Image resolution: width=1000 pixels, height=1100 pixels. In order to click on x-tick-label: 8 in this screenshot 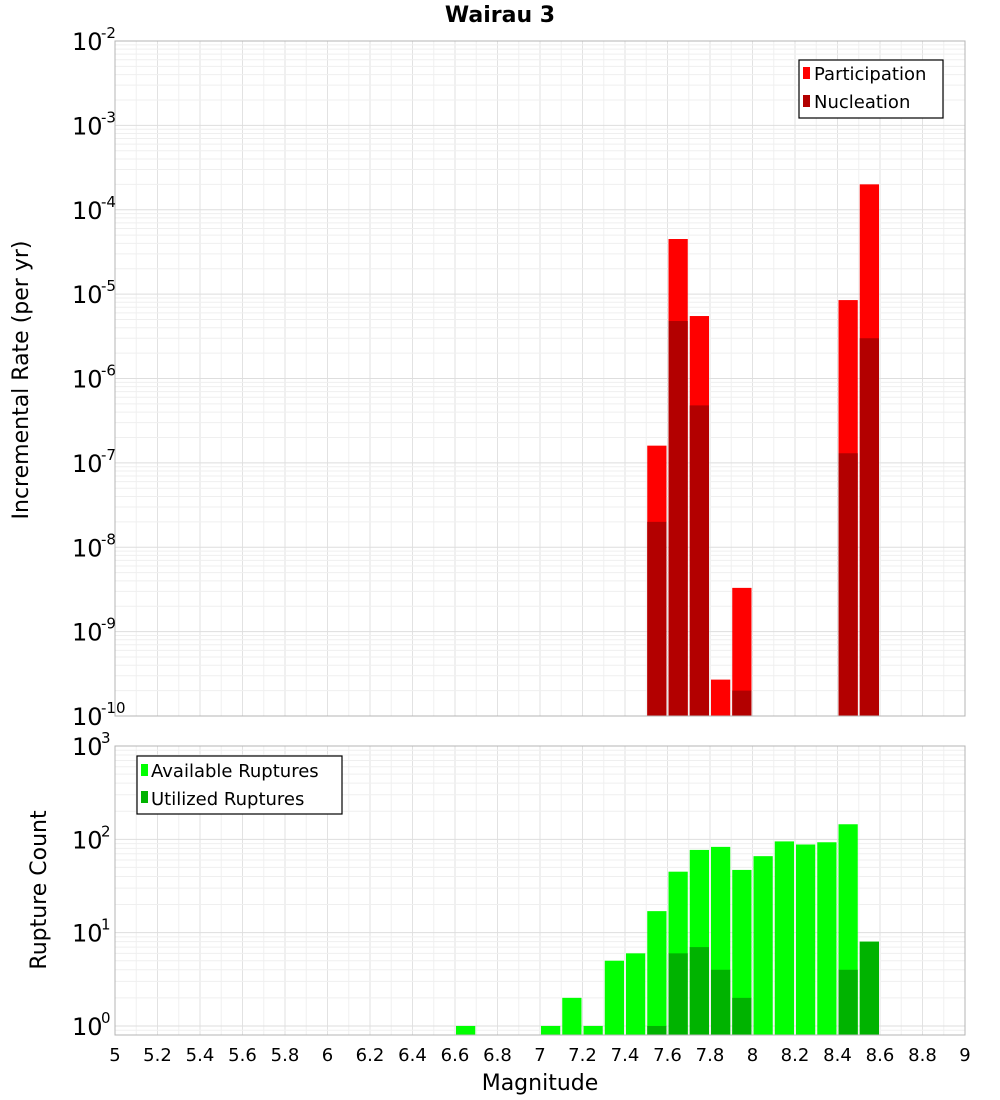, I will do `click(752, 1055)`.